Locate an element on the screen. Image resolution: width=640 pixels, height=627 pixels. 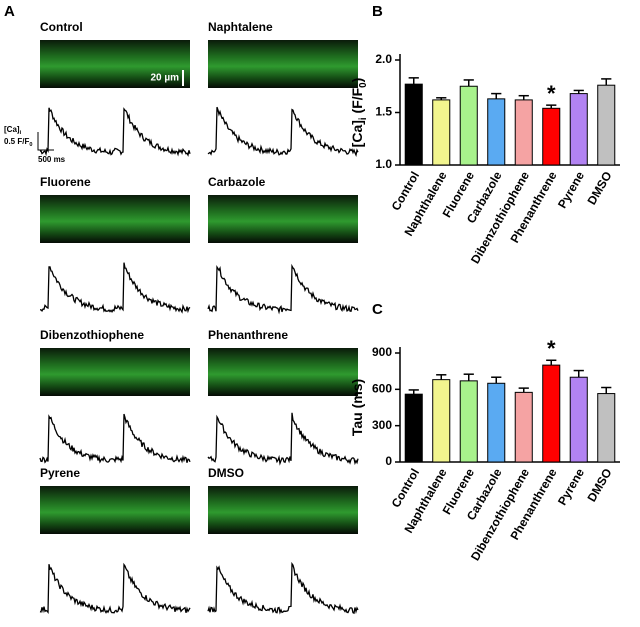
panel-label: B is located at coordinates (377, 11).